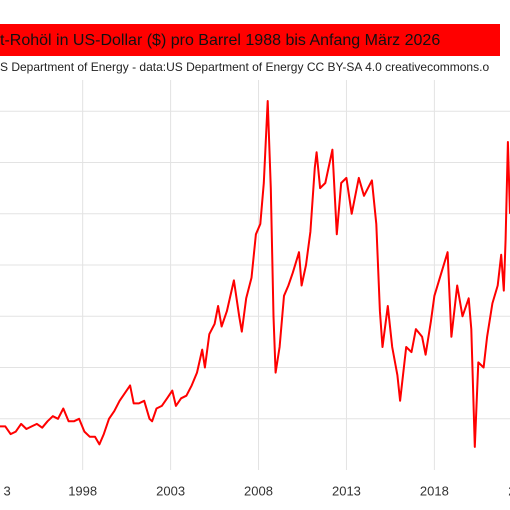  I want to click on title-bar, so click(250, 40).